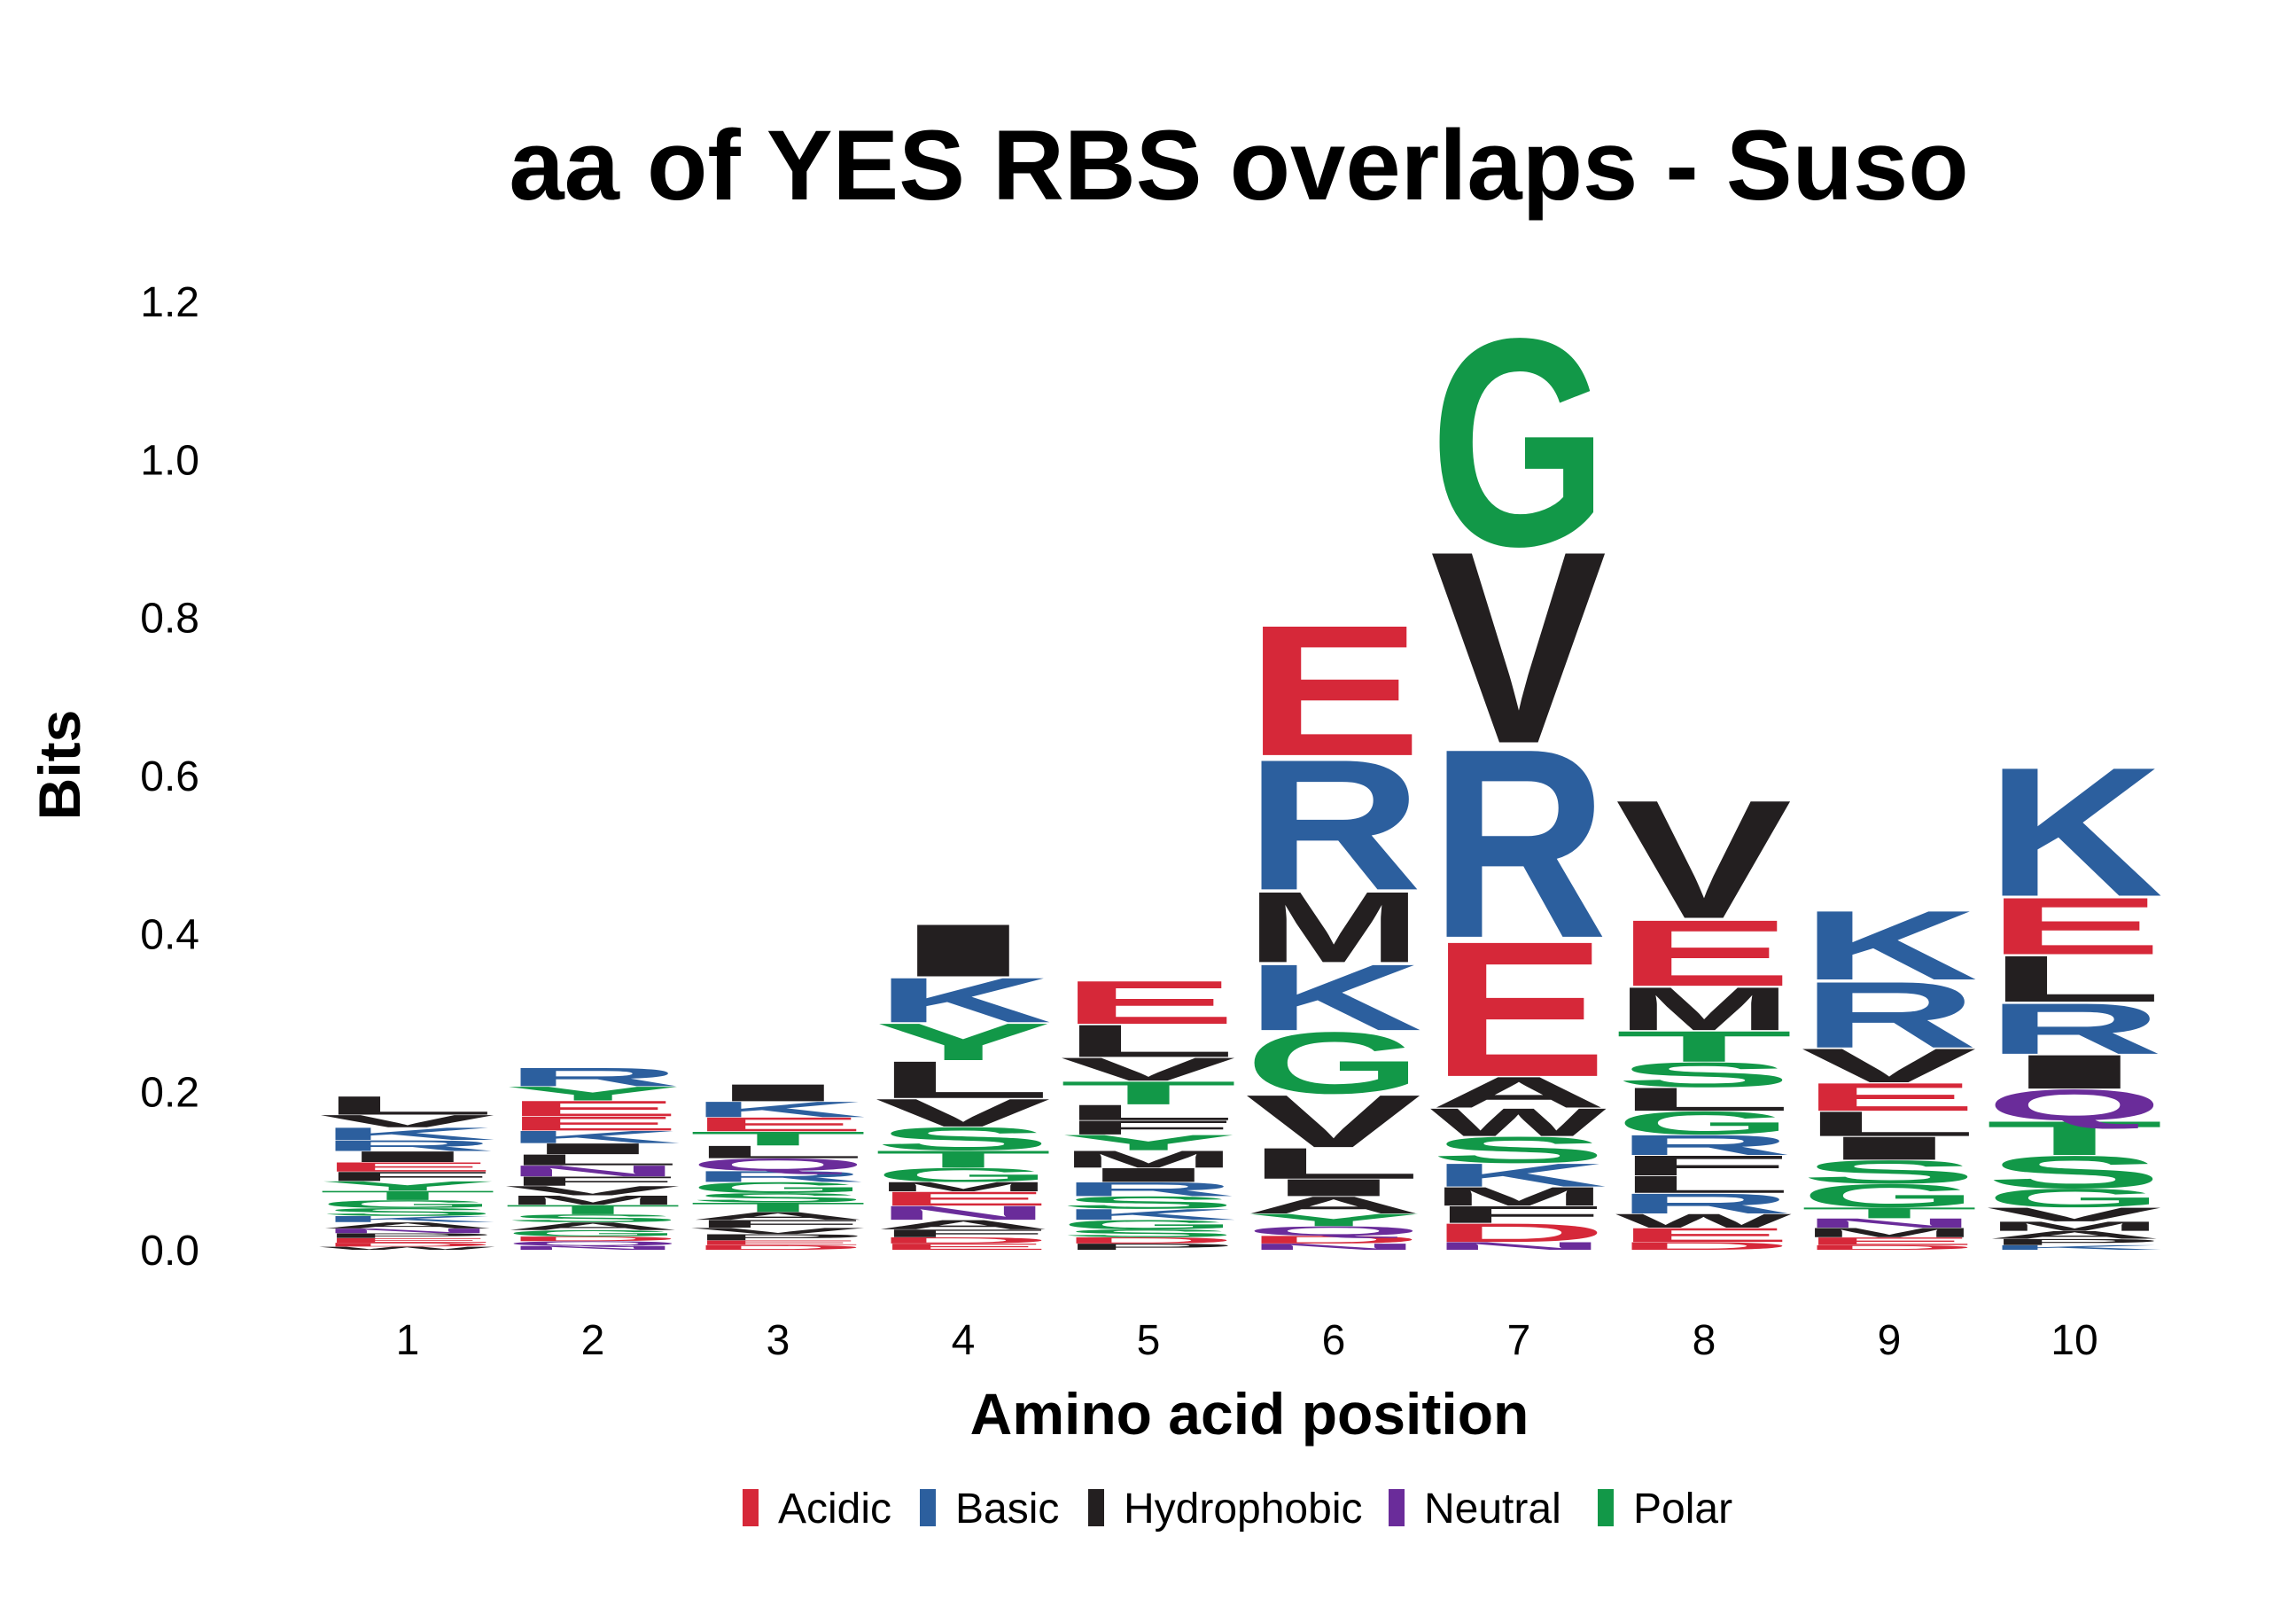 This screenshot has width=2296, height=1599. What do you see at coordinates (169, 460) in the screenshot?
I see `y-tick-label: 1.0` at bounding box center [169, 460].